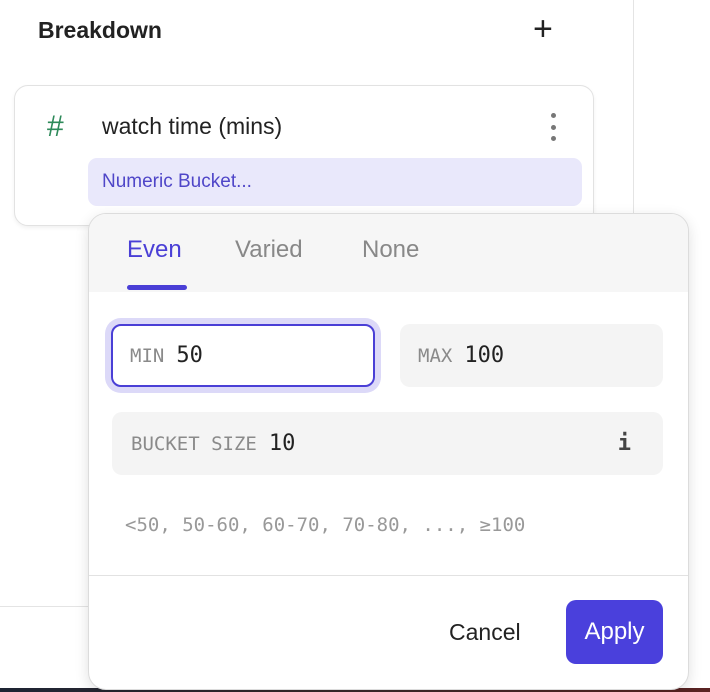  What do you see at coordinates (282, 443) in the screenshot?
I see `bucket-size-value: 10` at bounding box center [282, 443].